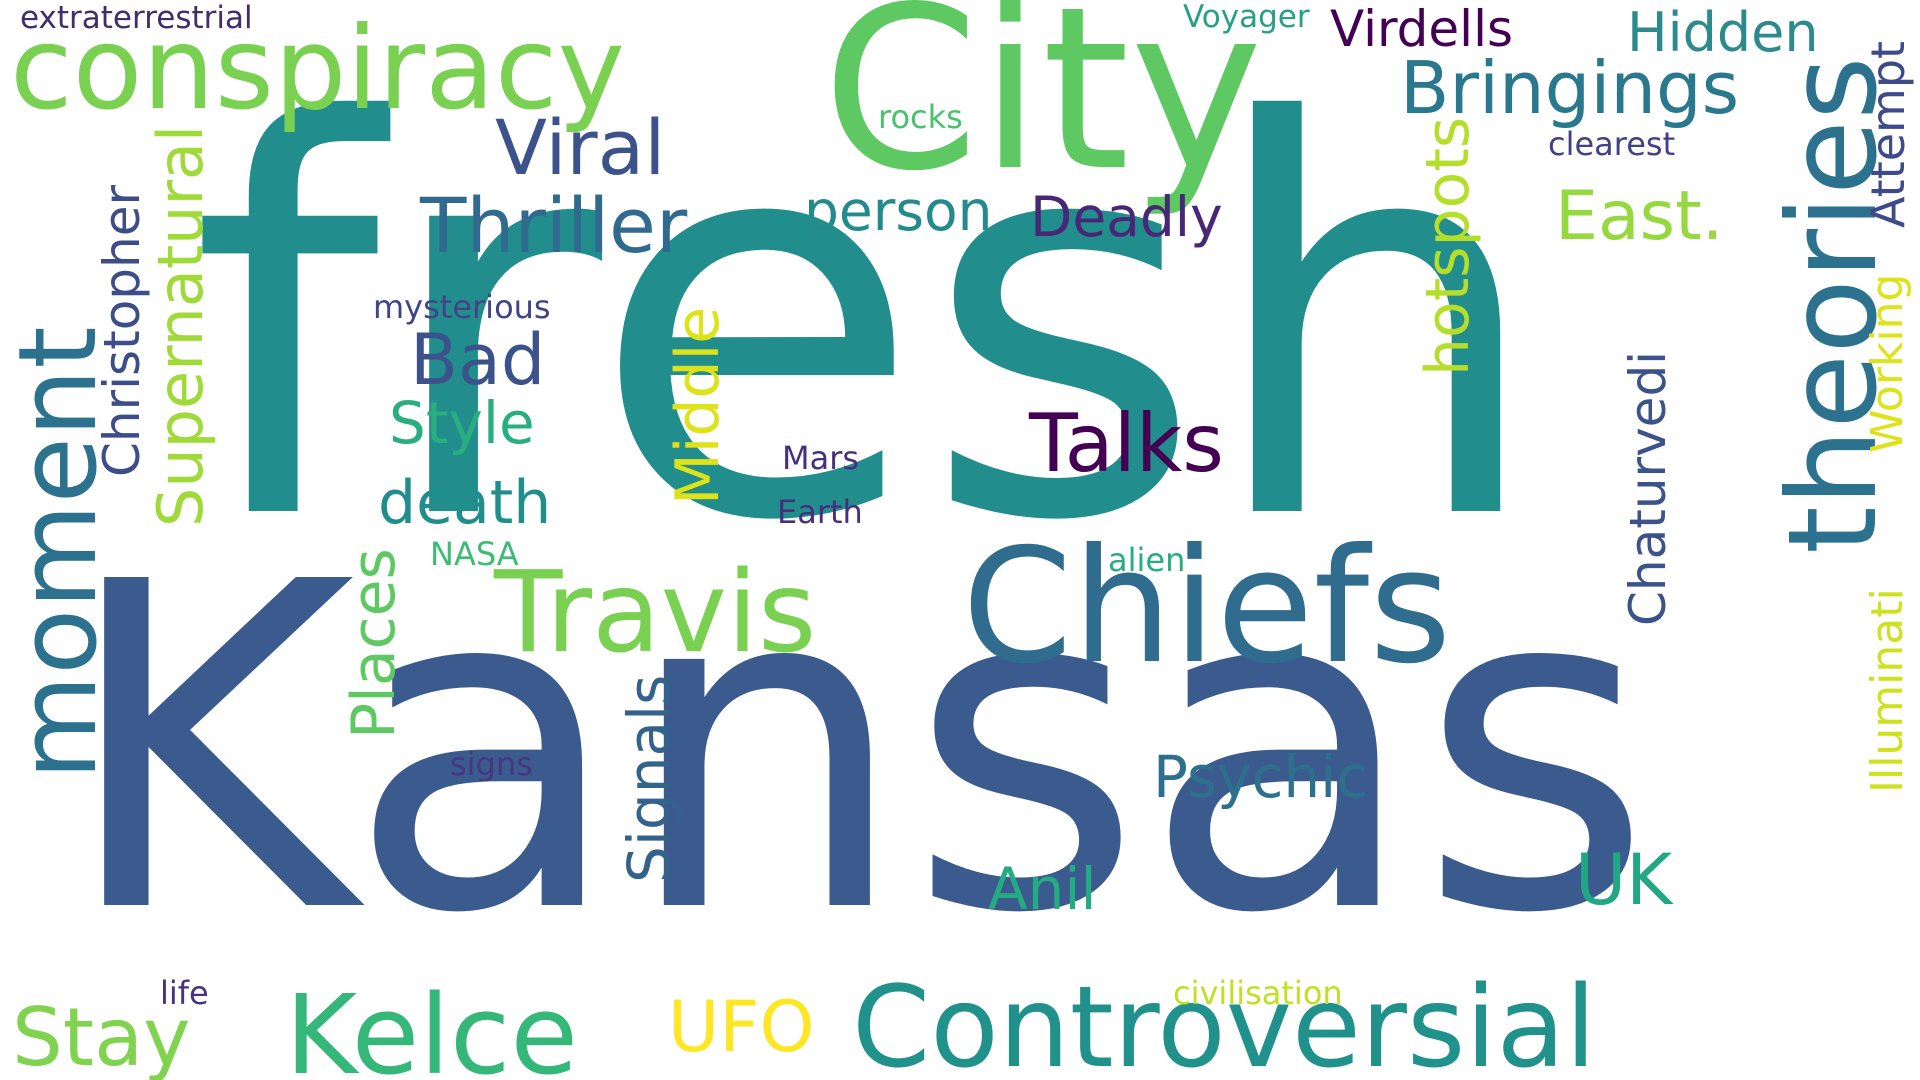 Image resolution: width=1920 pixels, height=1080 pixels. What do you see at coordinates (465, 503) in the screenshot?
I see `word-death: death` at bounding box center [465, 503].